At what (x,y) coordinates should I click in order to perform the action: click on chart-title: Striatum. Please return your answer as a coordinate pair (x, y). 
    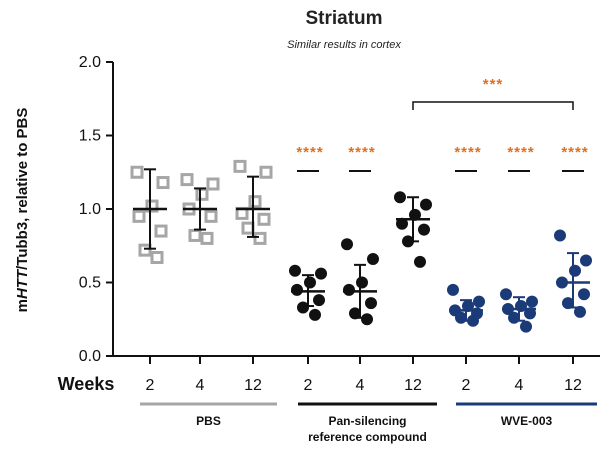
    Looking at the image, I should click on (343, 18).